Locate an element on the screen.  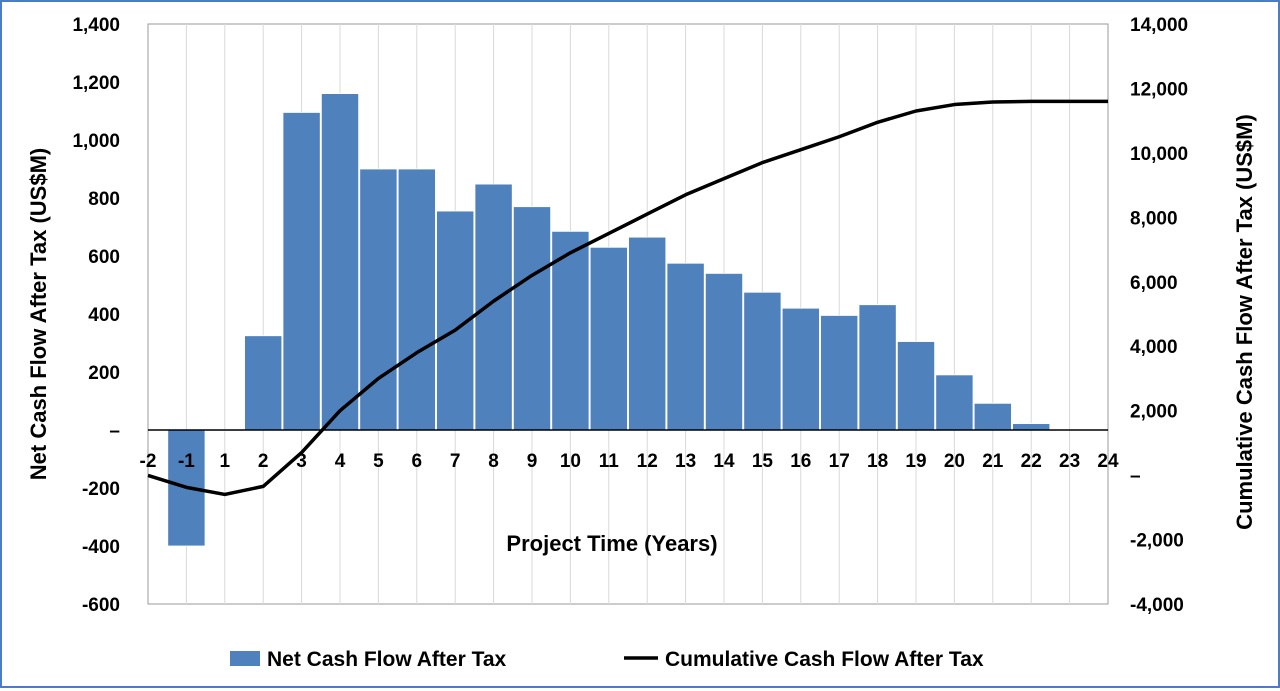
y-tick-label: 600 is located at coordinates (104, 257).